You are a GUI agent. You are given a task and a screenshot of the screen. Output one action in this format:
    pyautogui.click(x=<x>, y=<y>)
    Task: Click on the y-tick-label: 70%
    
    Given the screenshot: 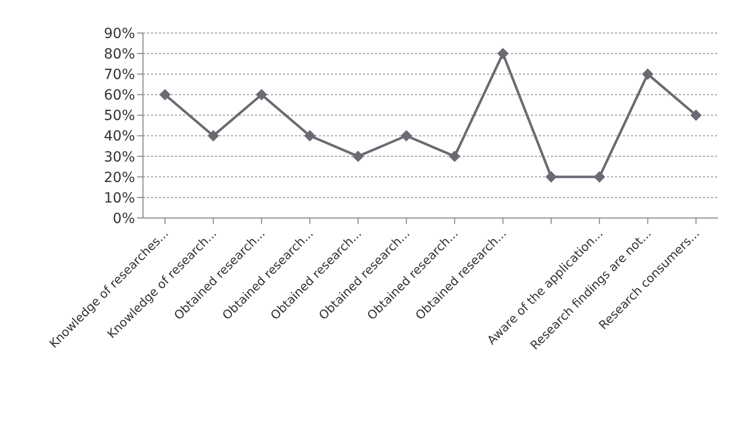 What is the action you would take?
    pyautogui.click(x=119, y=75)
    